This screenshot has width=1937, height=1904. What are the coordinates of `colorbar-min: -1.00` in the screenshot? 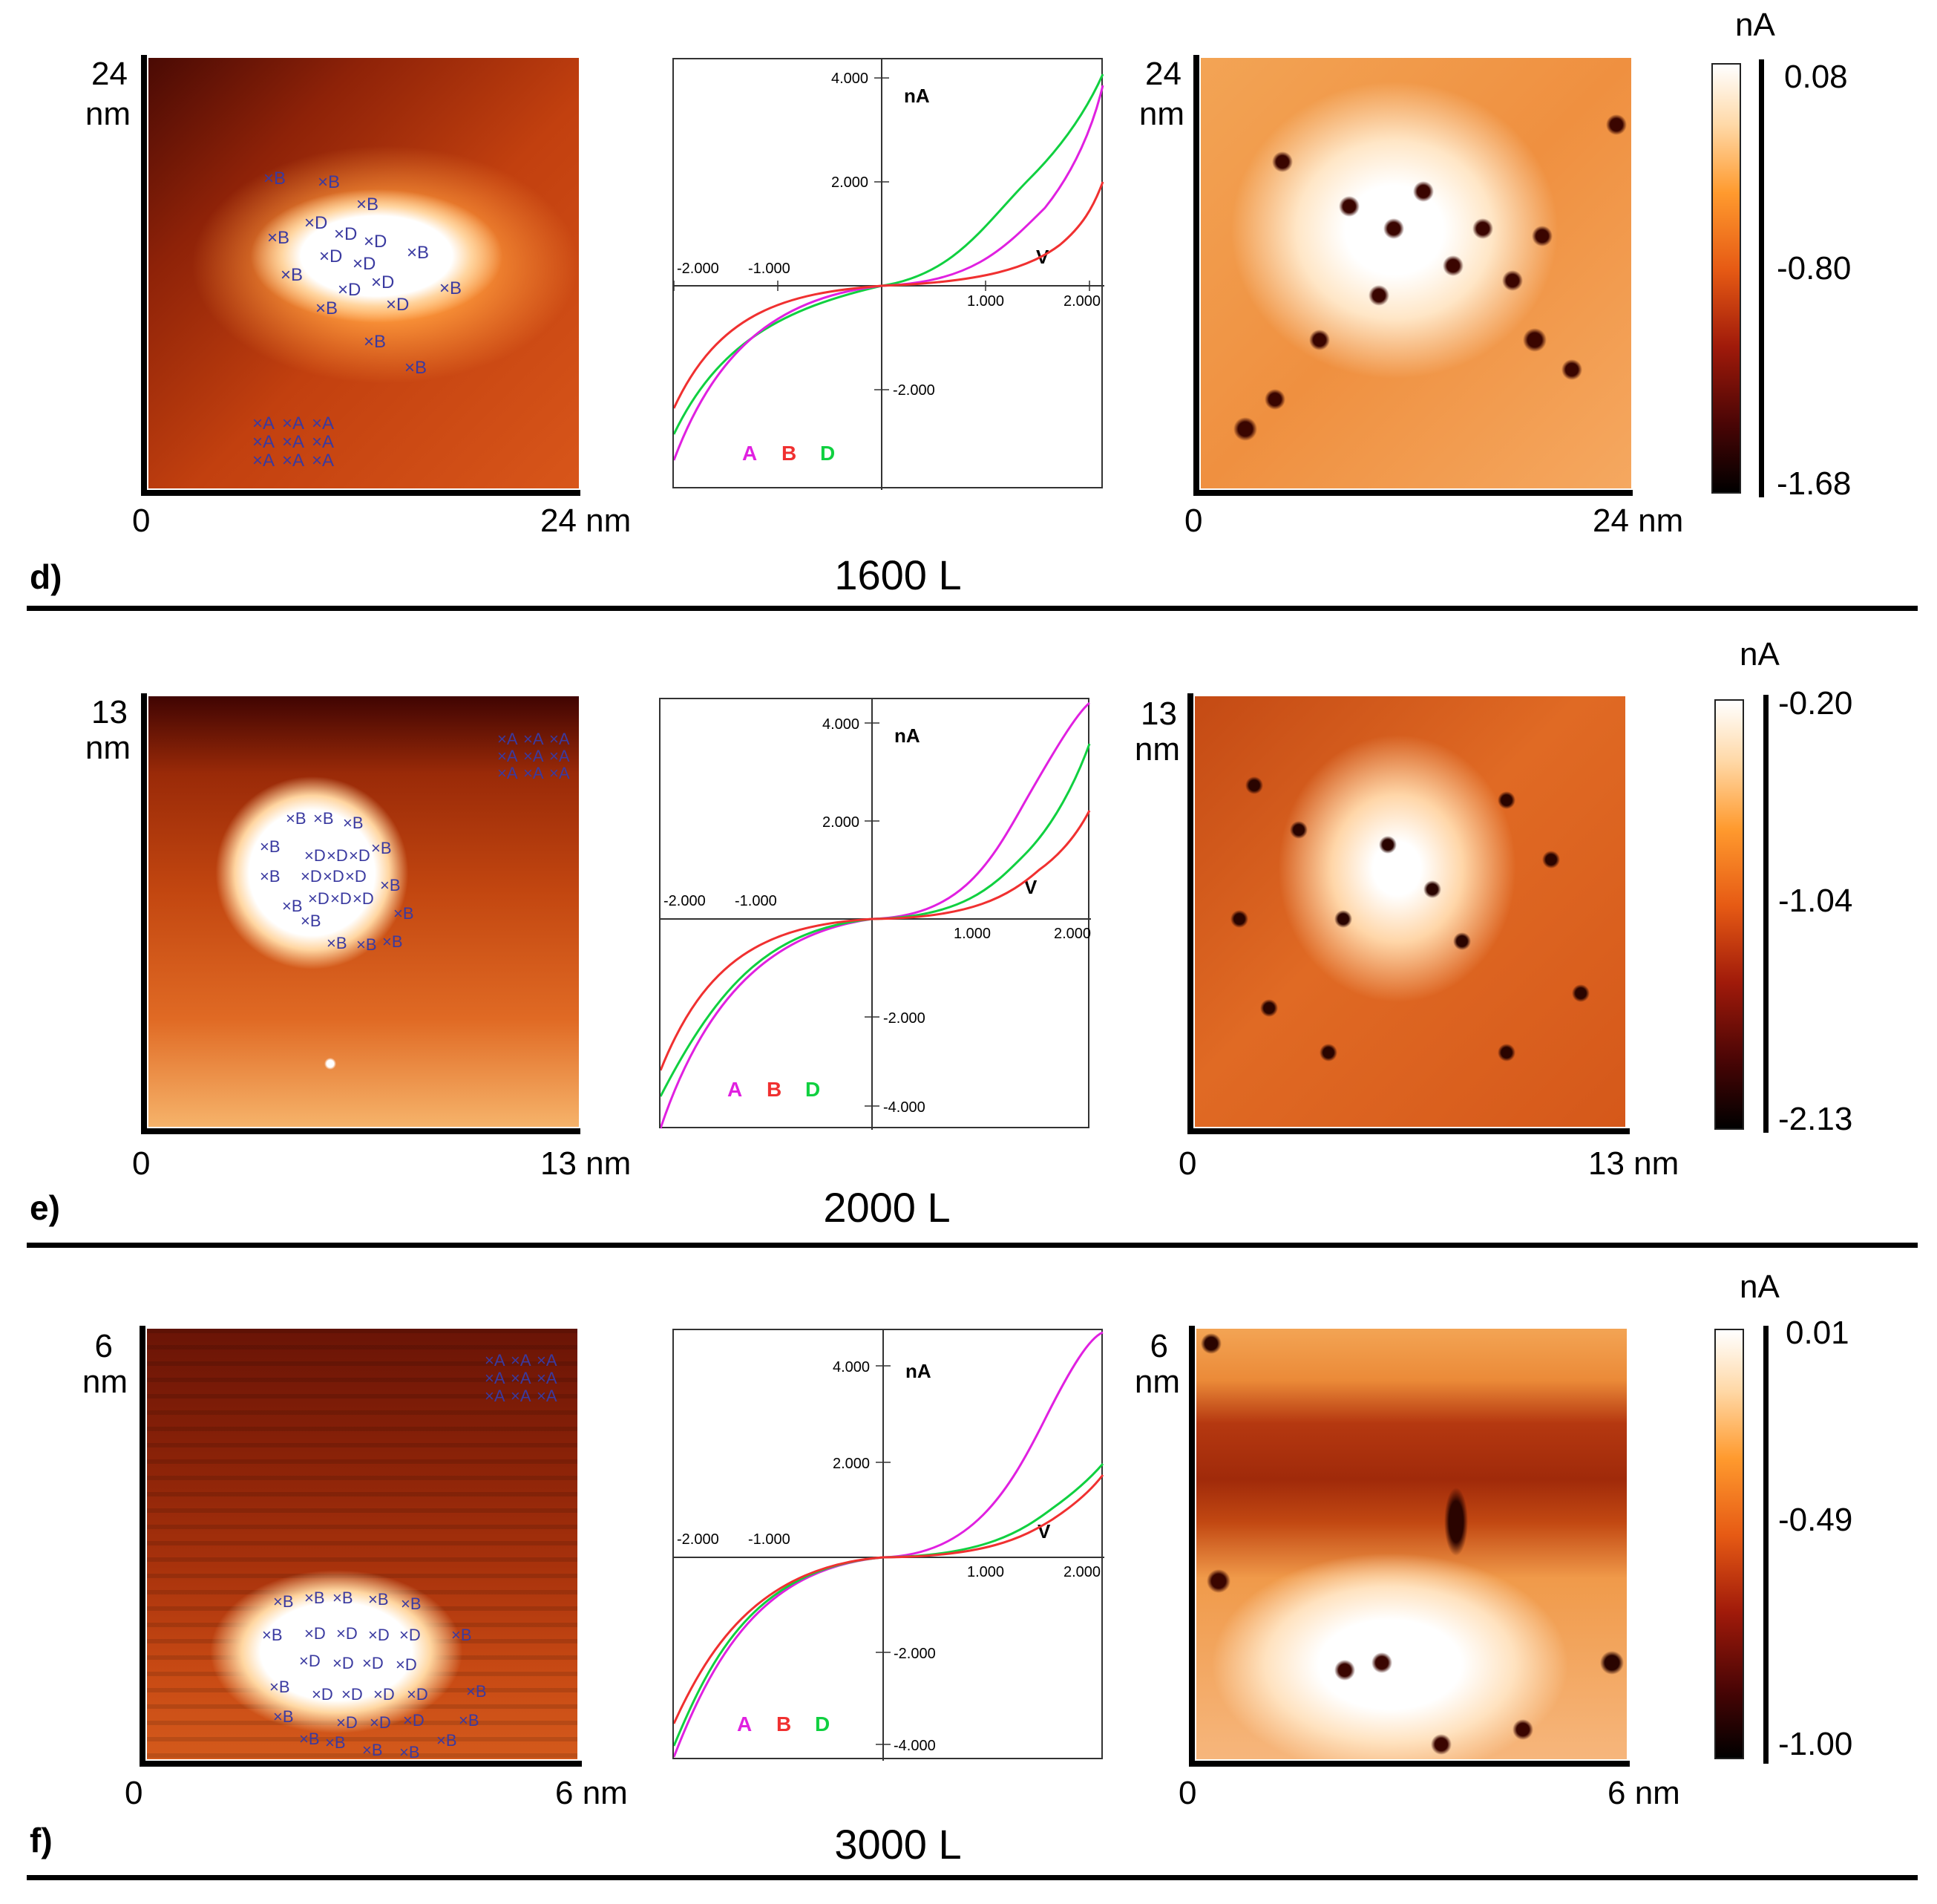 It's located at (1815, 1744).